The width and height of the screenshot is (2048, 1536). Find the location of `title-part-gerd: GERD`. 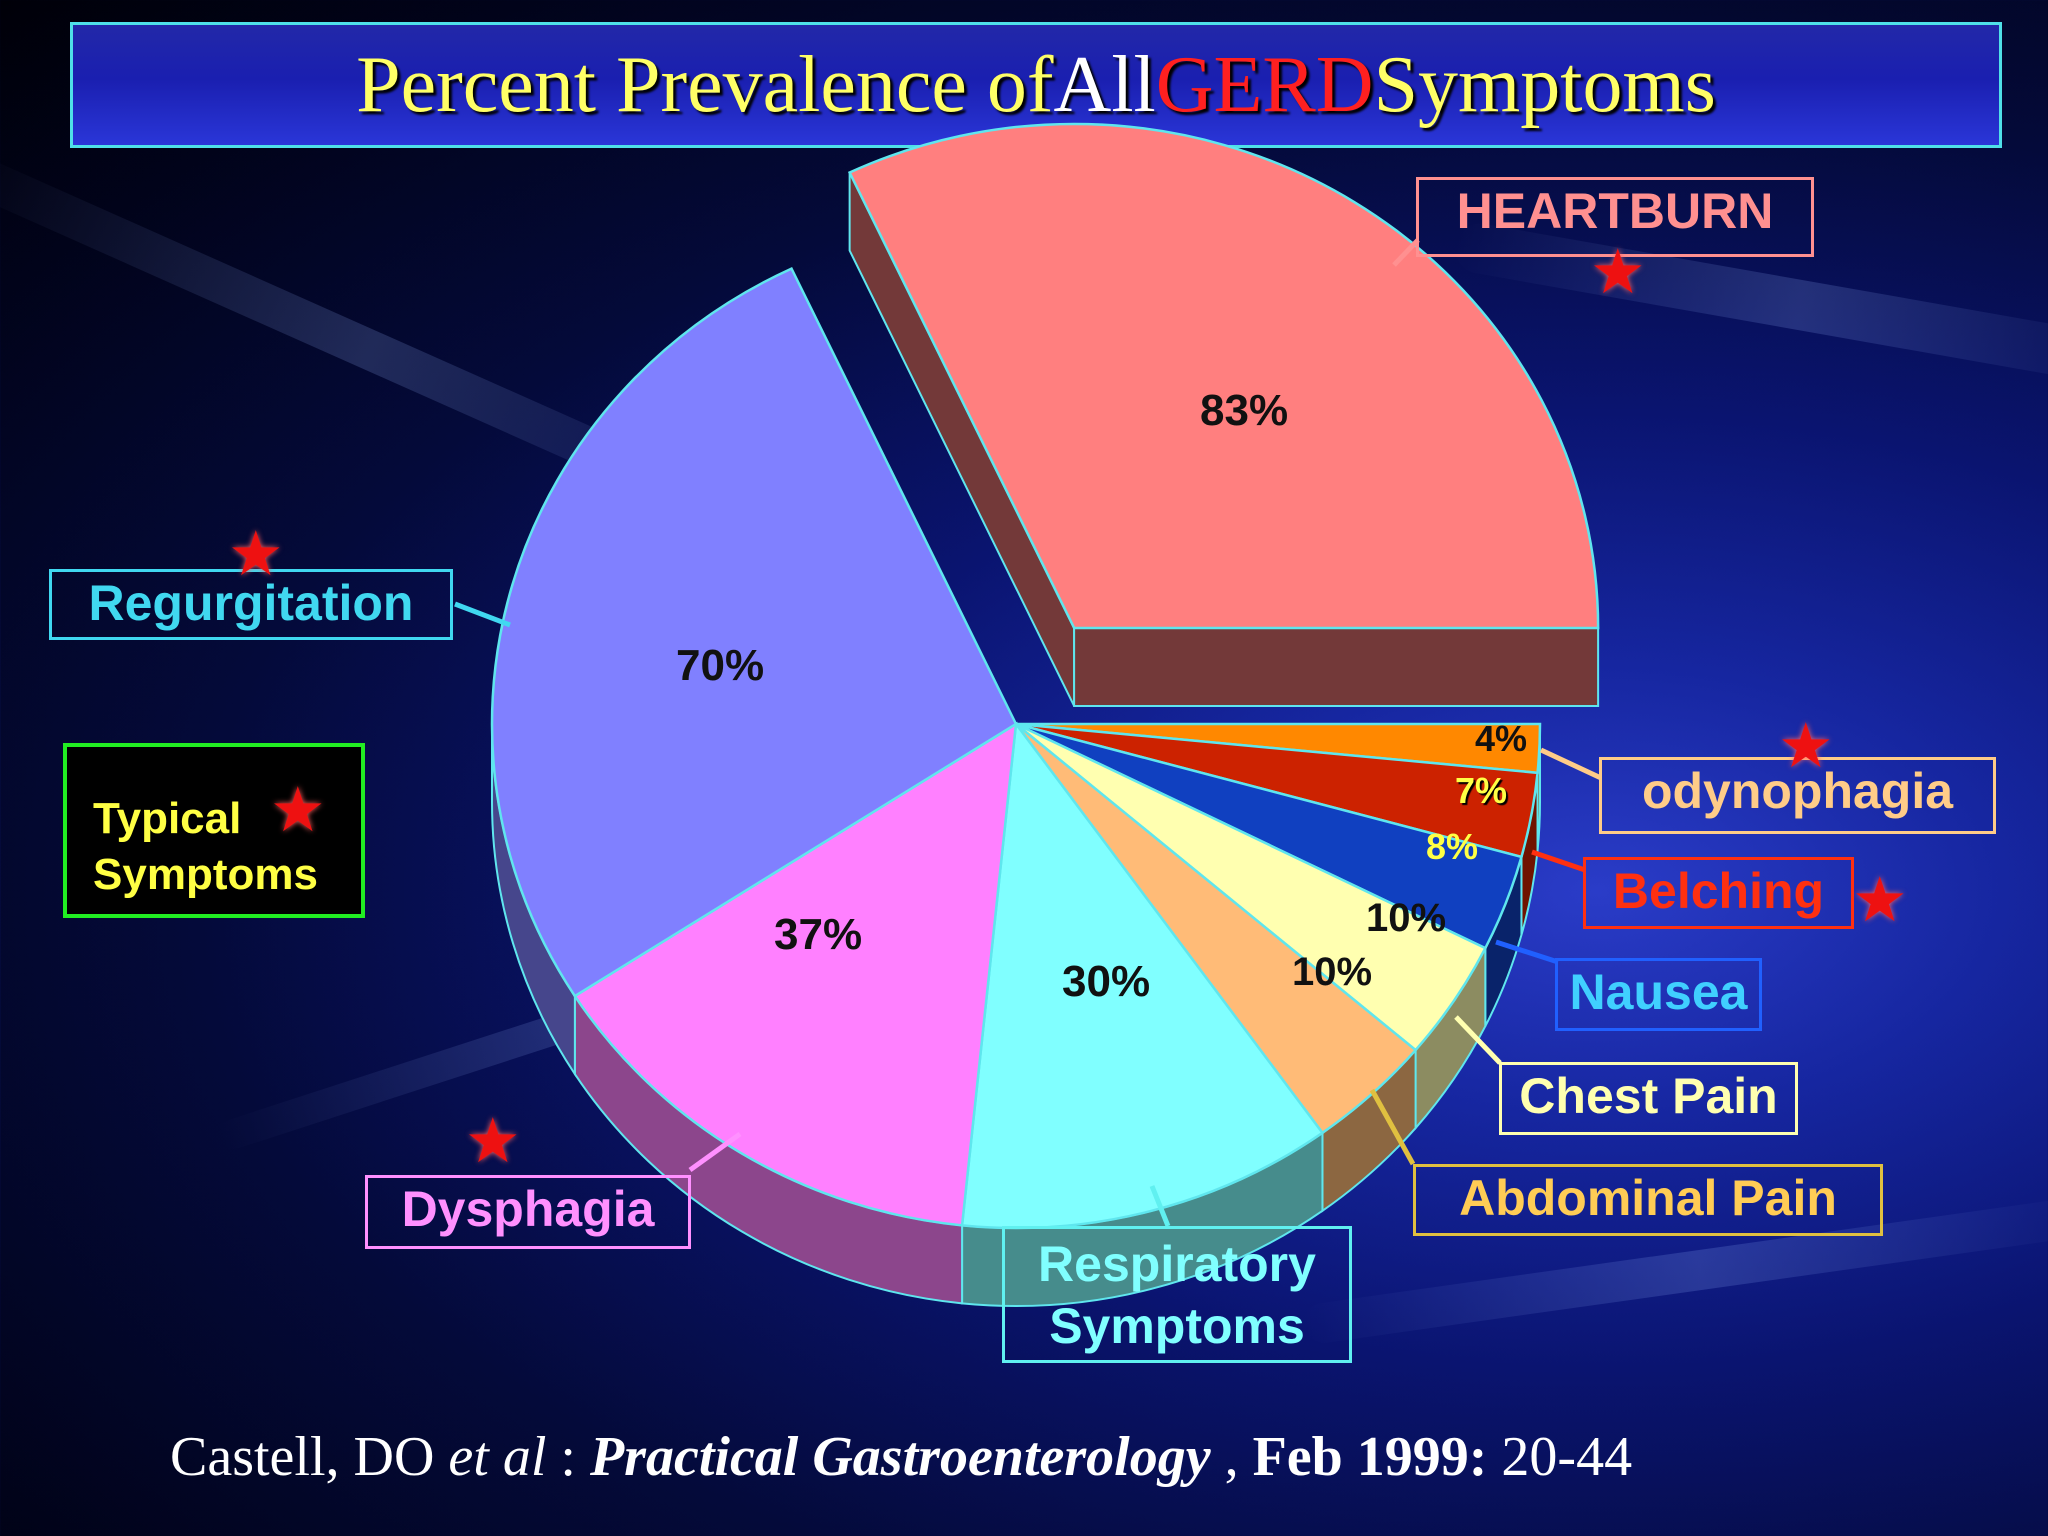

title-part-gerd: GERD is located at coordinates (1264, 84).